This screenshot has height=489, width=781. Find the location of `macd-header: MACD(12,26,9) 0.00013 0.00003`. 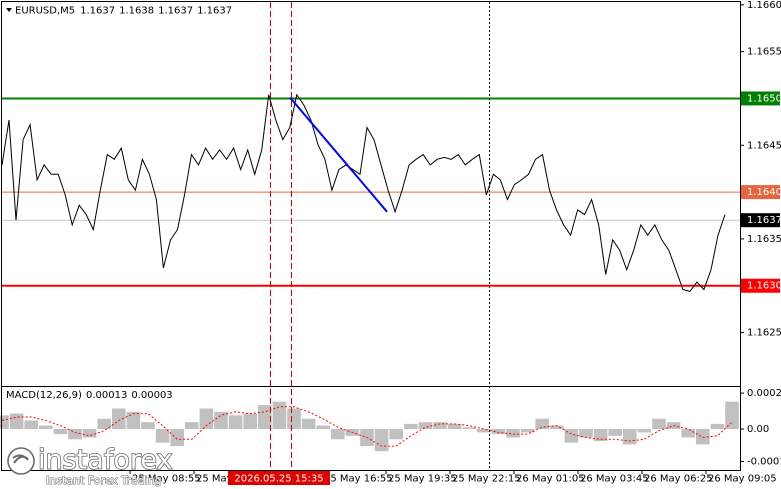

macd-header: MACD(12,26,9) 0.00013 0.00003 is located at coordinates (89, 395).